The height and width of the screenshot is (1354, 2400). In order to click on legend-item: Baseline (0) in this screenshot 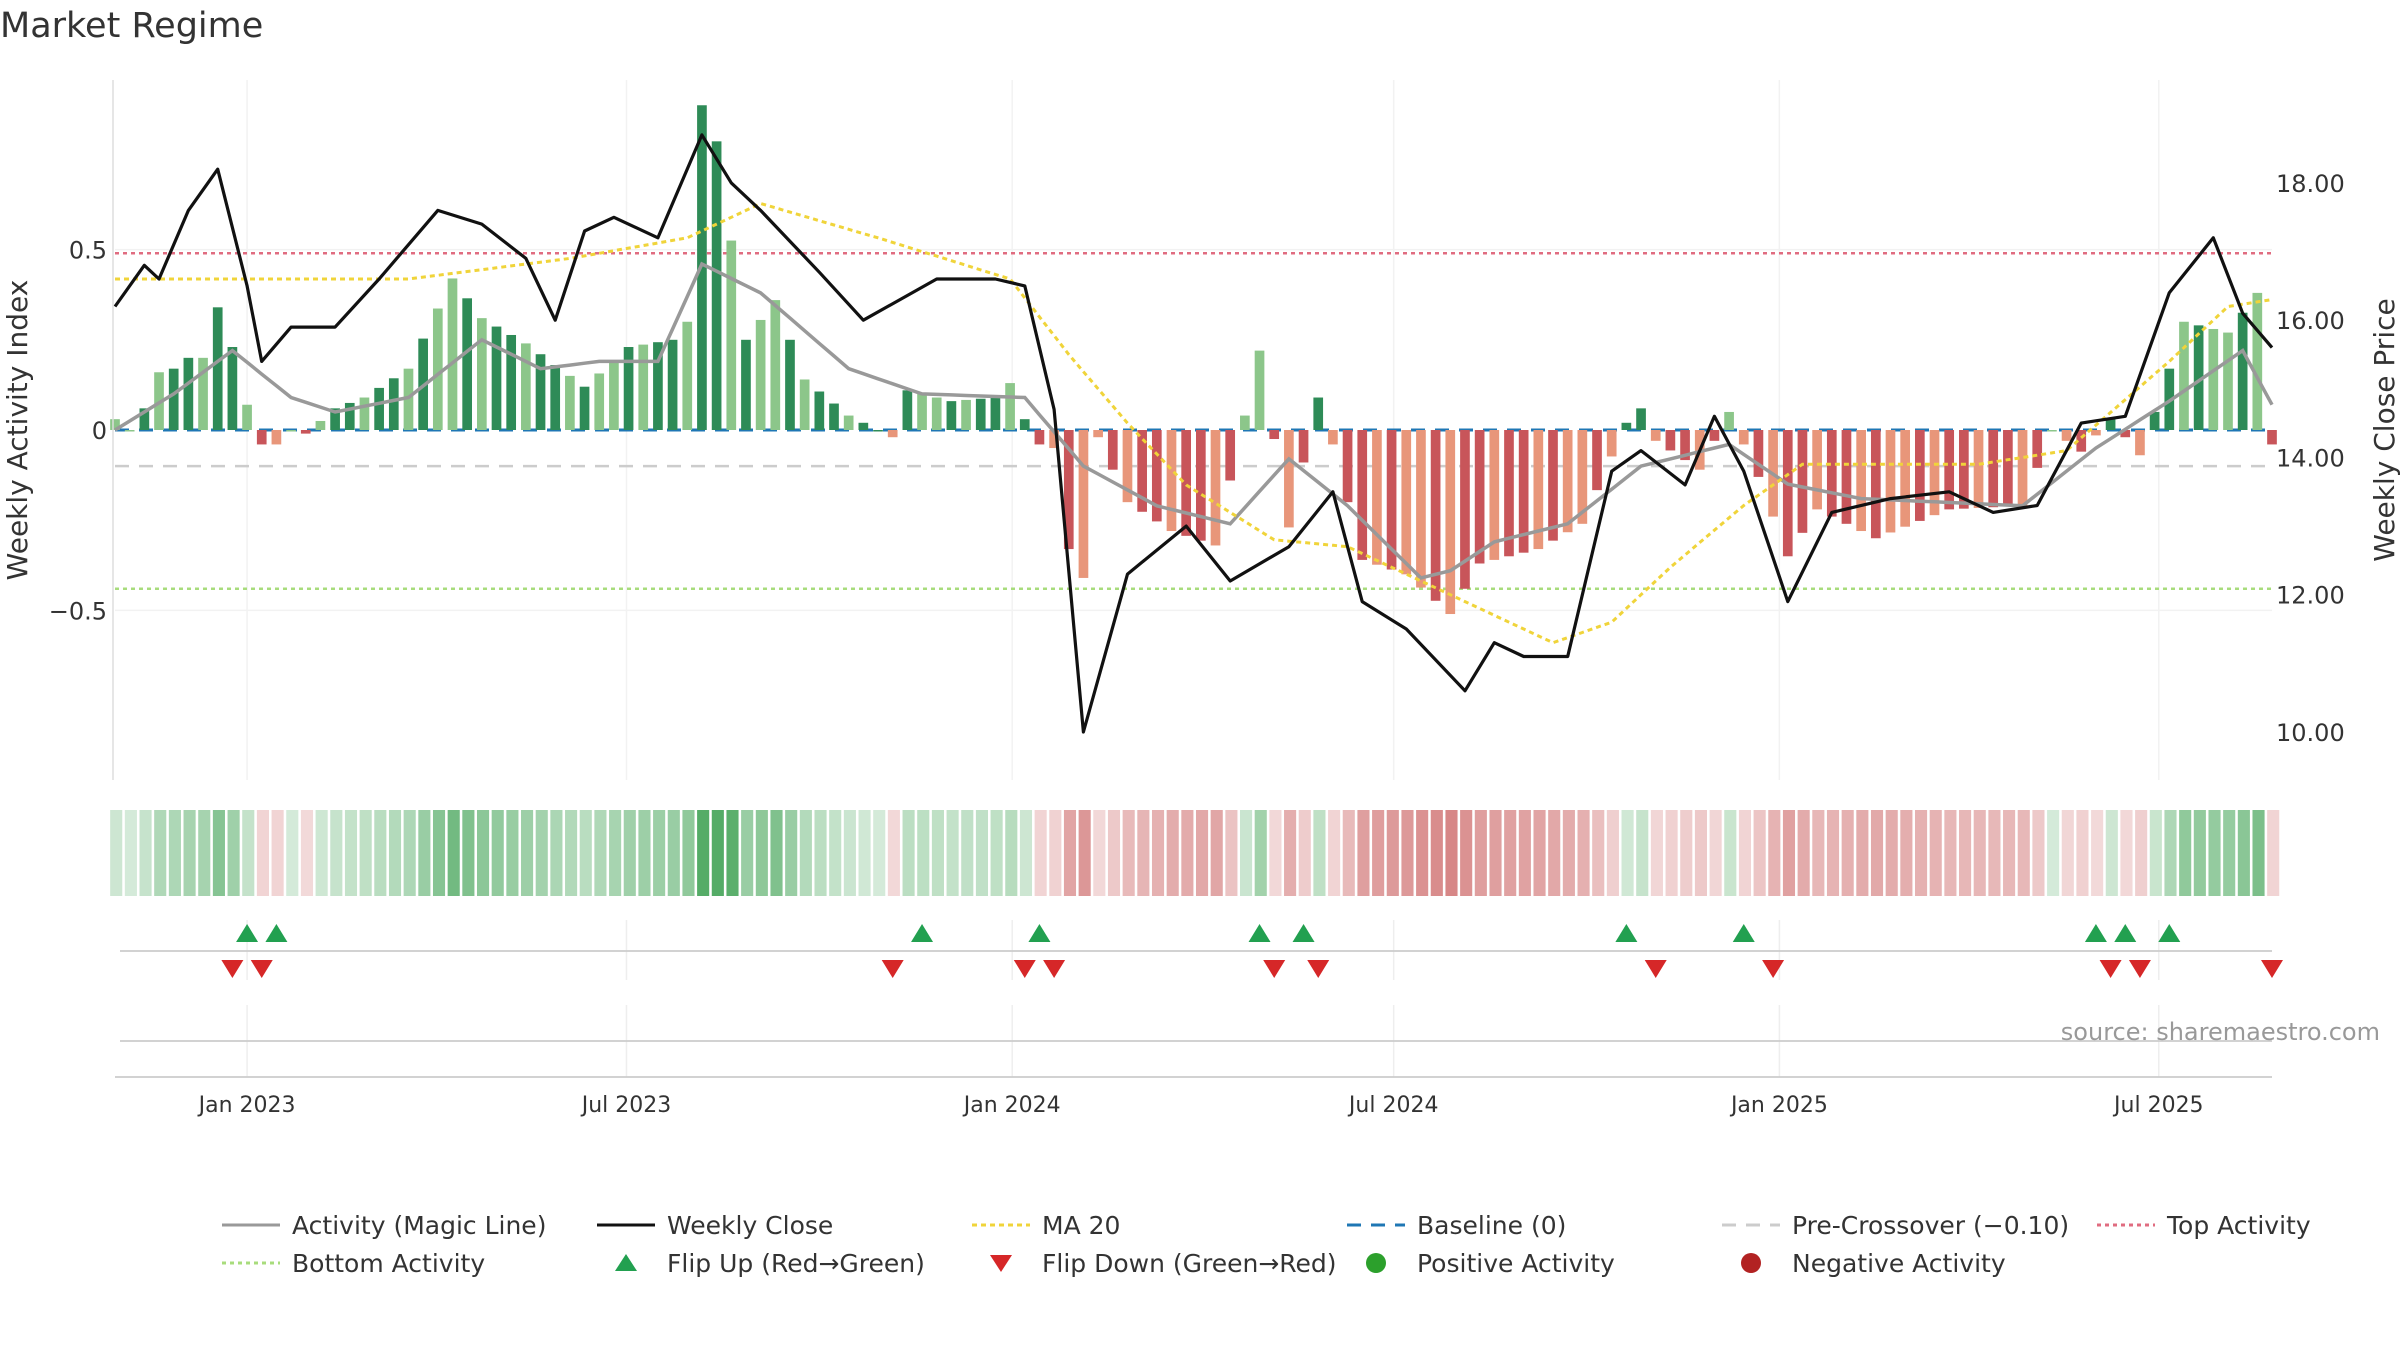, I will do `click(1456, 1225)`.